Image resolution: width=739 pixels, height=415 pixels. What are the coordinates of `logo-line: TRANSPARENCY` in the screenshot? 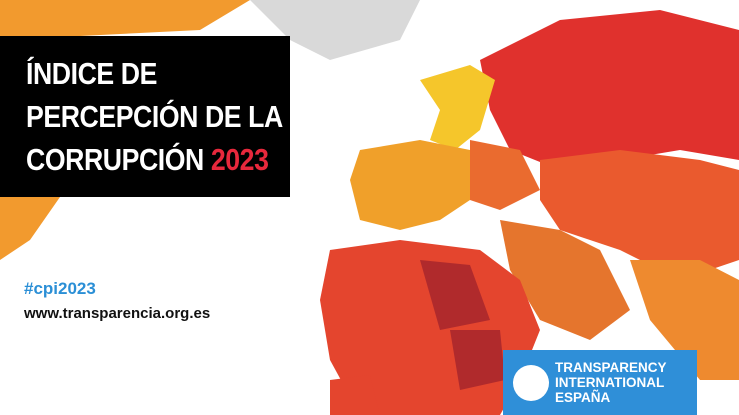 It's located at (611, 367).